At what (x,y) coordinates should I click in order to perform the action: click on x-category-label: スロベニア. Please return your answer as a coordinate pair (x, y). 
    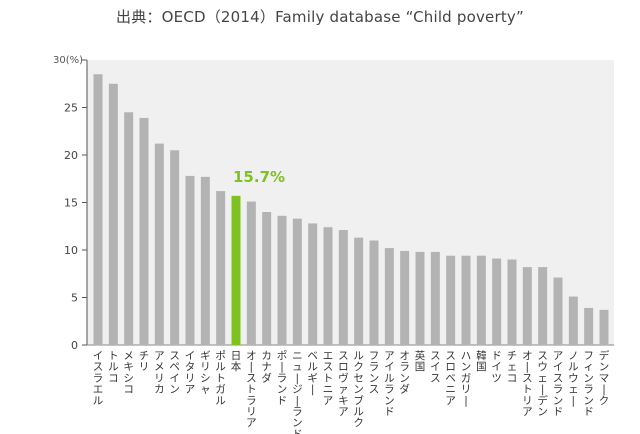
    Looking at the image, I should click on (450, 378).